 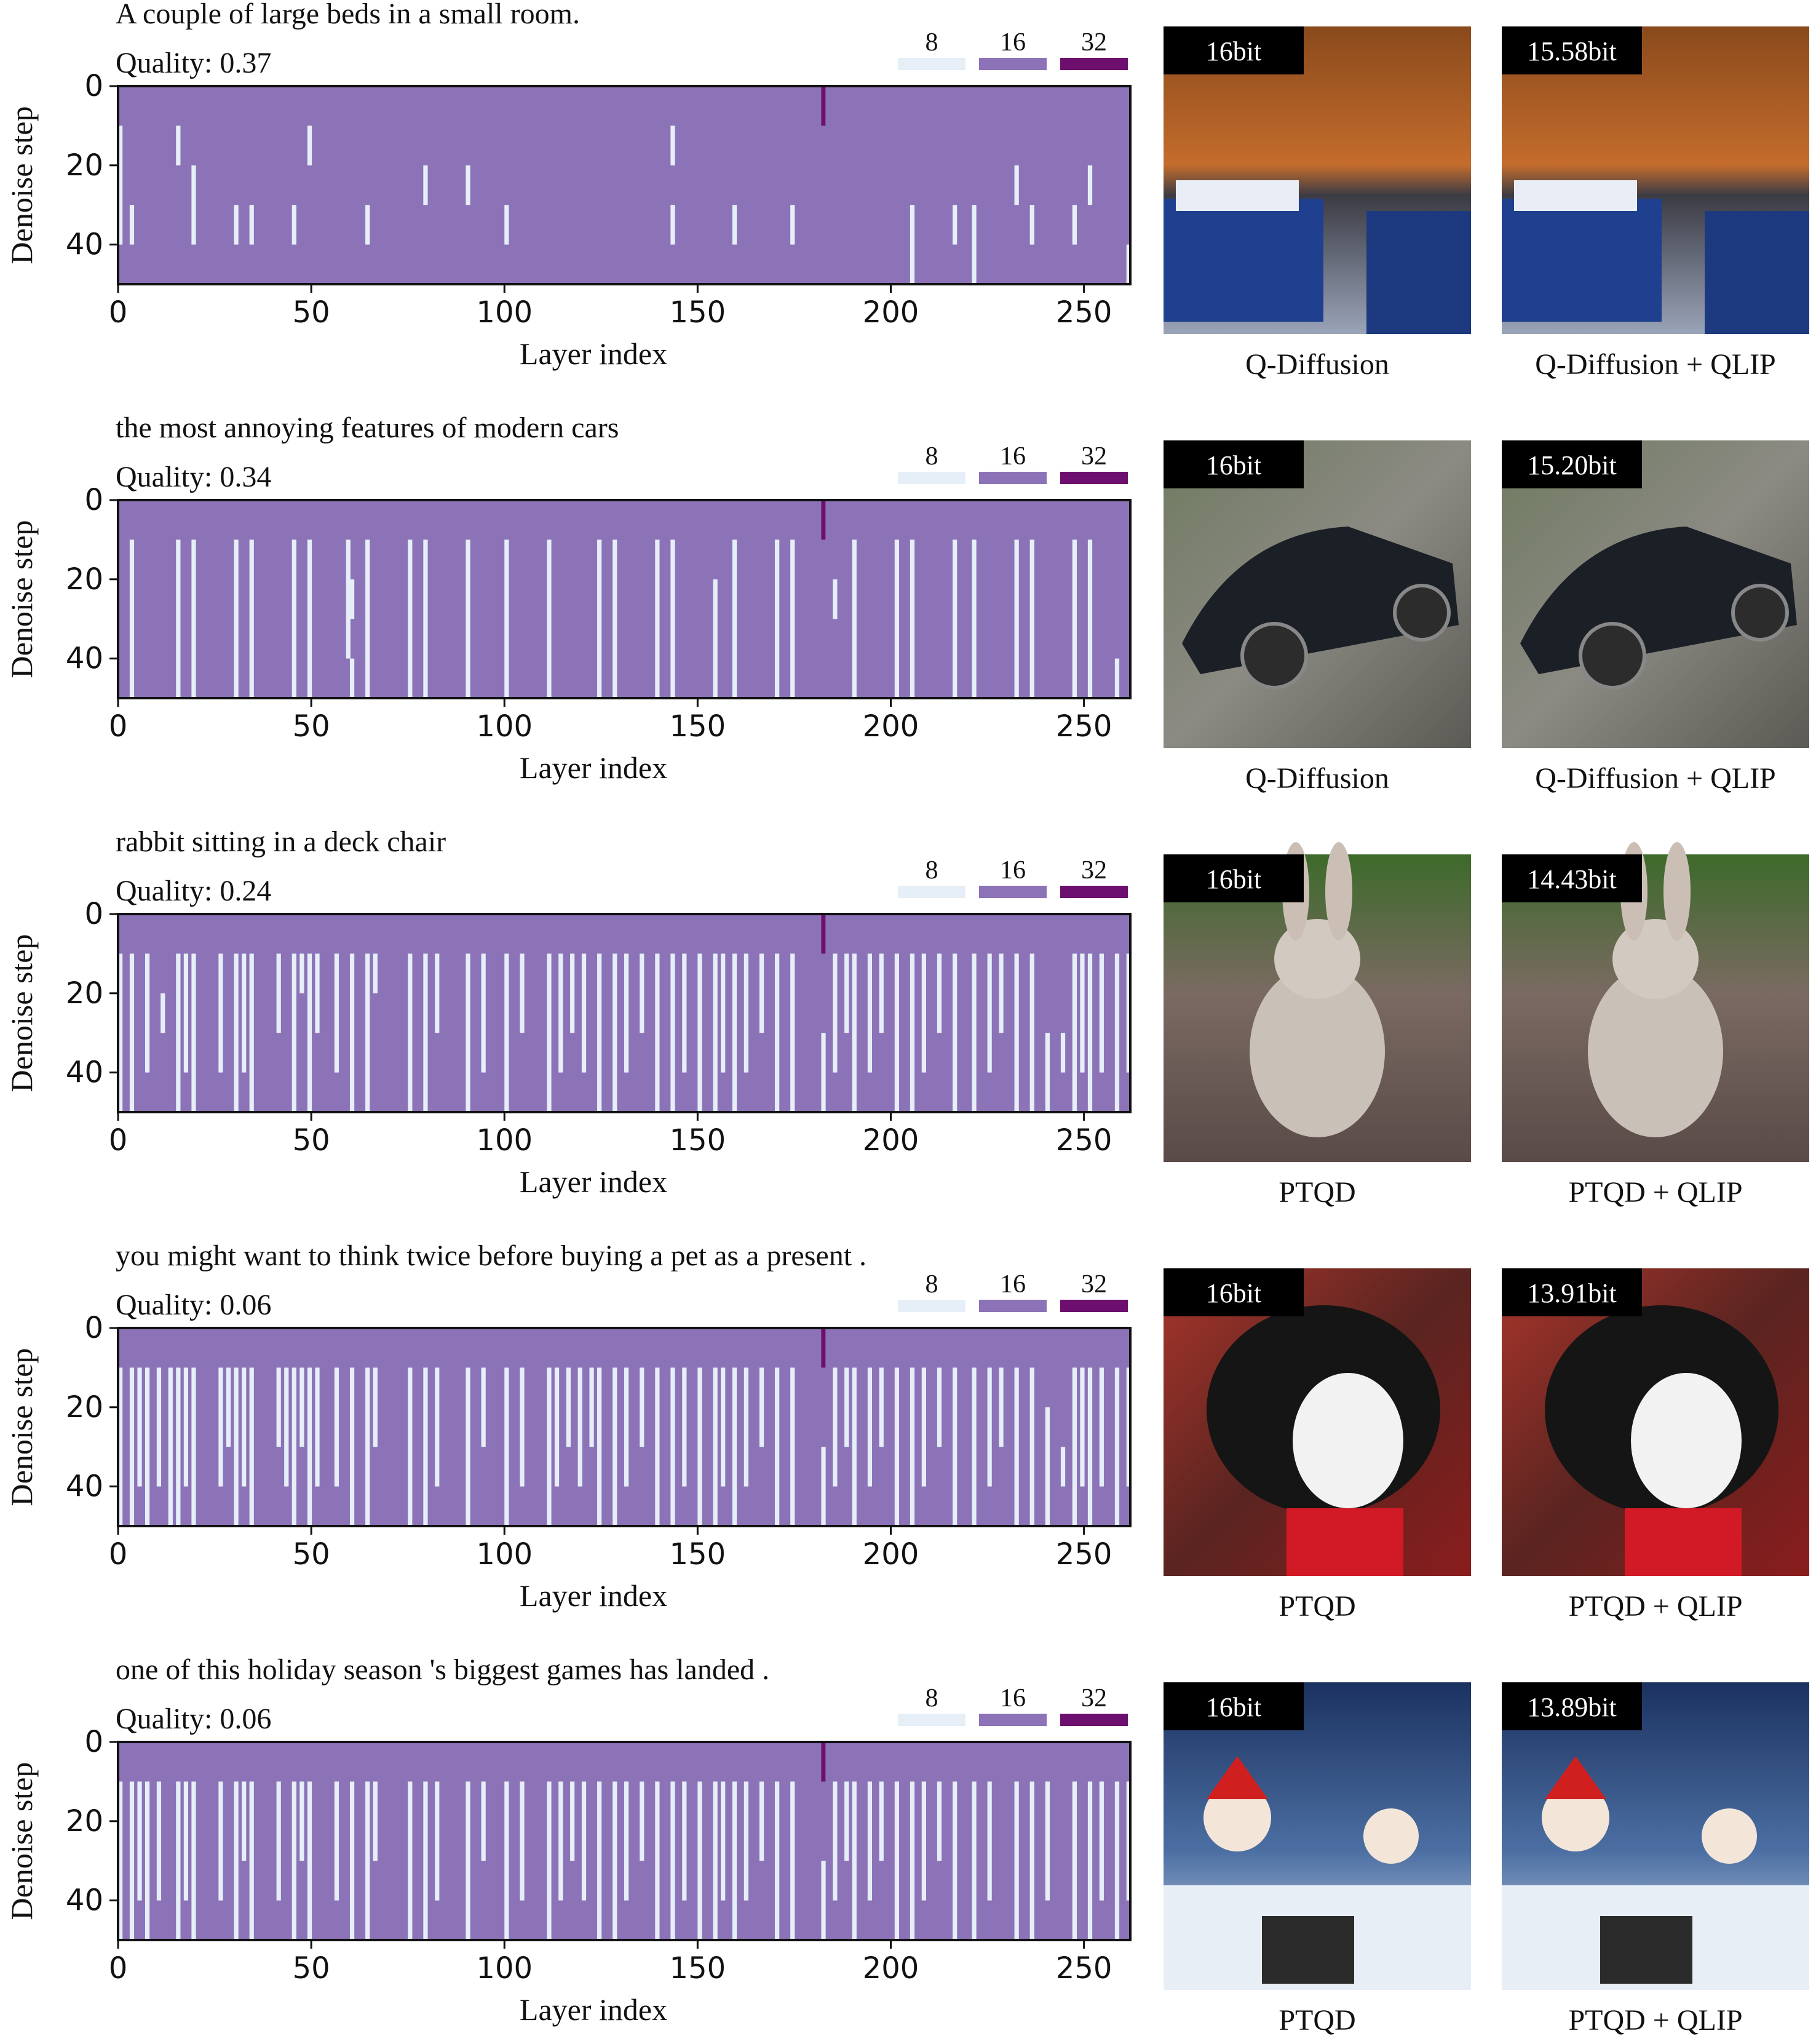 I want to click on method-label: PTQD, so click(x=1317, y=2020).